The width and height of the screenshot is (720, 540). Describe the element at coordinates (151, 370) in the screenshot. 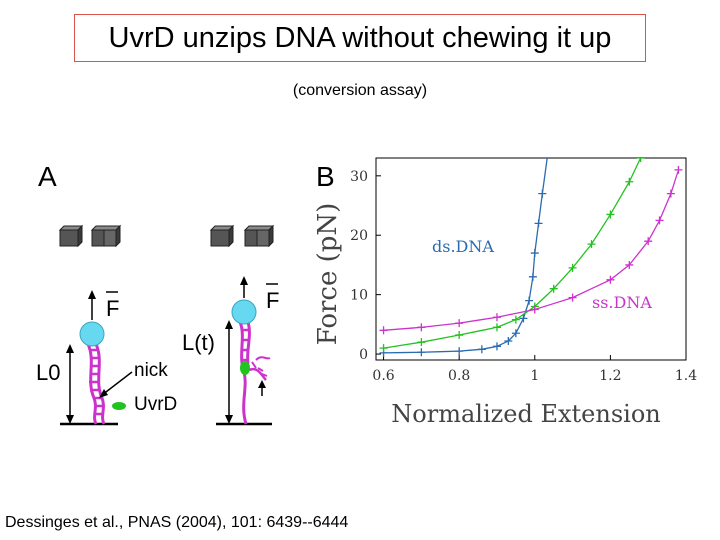

I see `nick-label: nick` at that location.